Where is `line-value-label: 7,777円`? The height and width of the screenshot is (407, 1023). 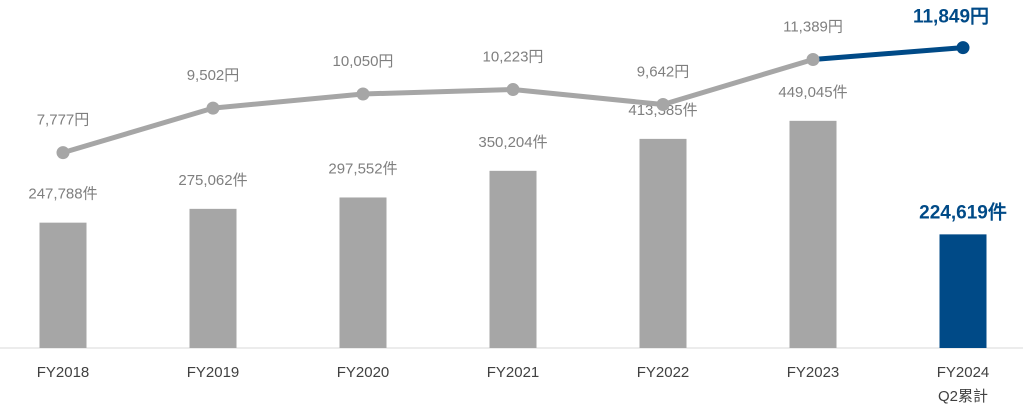
line-value-label: 7,777円 is located at coordinates (63, 120).